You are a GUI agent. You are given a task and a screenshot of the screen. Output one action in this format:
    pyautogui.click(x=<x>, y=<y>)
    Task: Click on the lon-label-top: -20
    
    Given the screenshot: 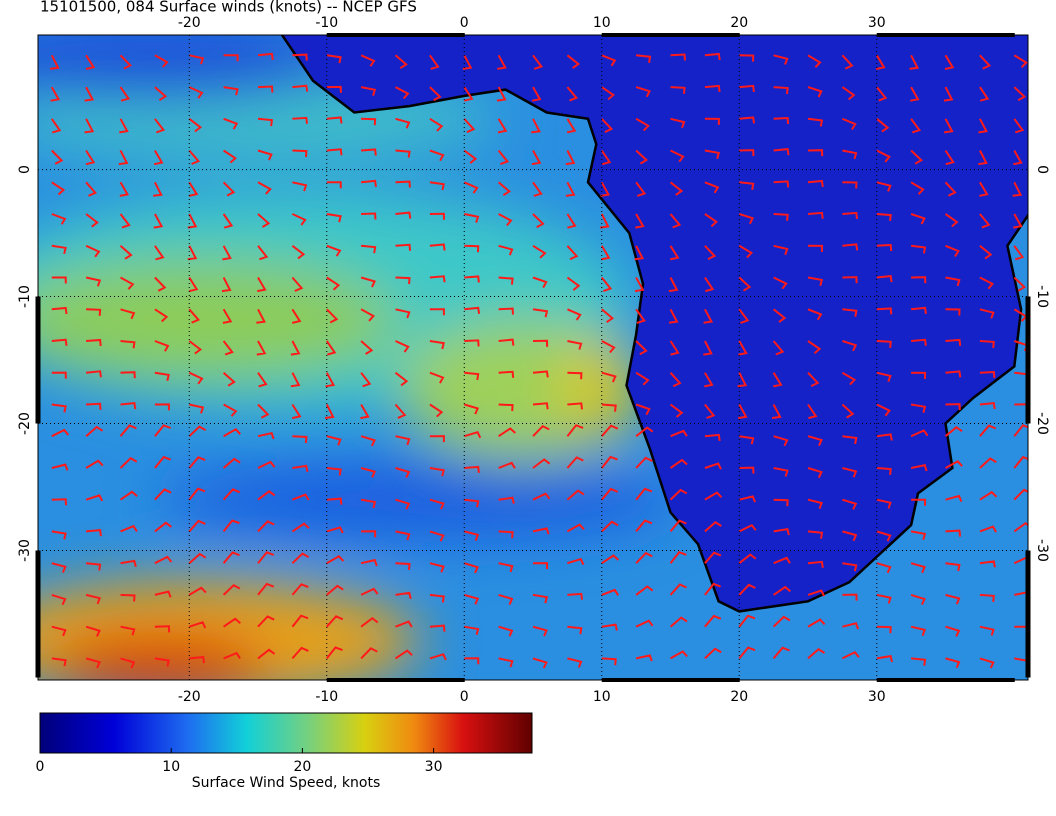 What is the action you would take?
    pyautogui.click(x=189, y=23)
    